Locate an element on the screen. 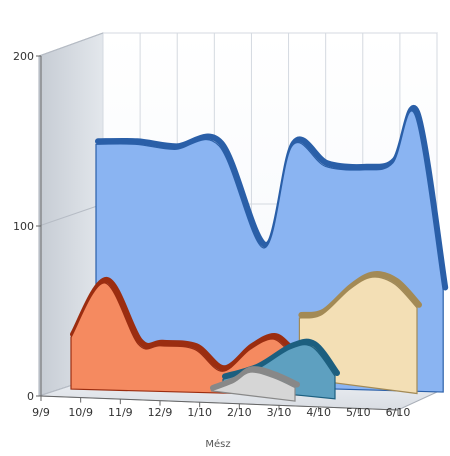  x-tick-label: 3/10 is located at coordinates (279, 412).